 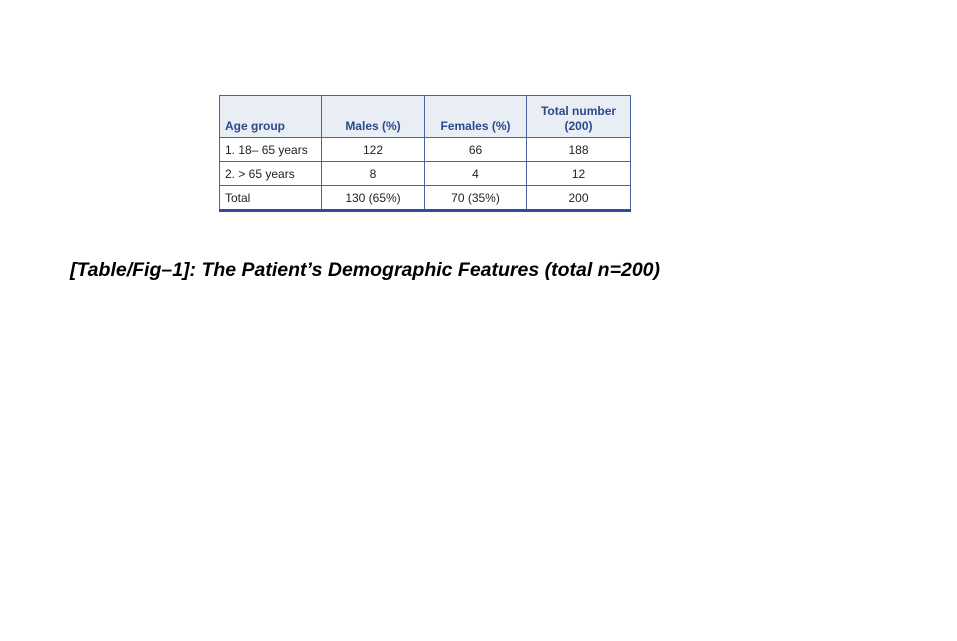 What do you see at coordinates (578, 116) in the screenshot?
I see `header-total-number: Total number (200)` at bounding box center [578, 116].